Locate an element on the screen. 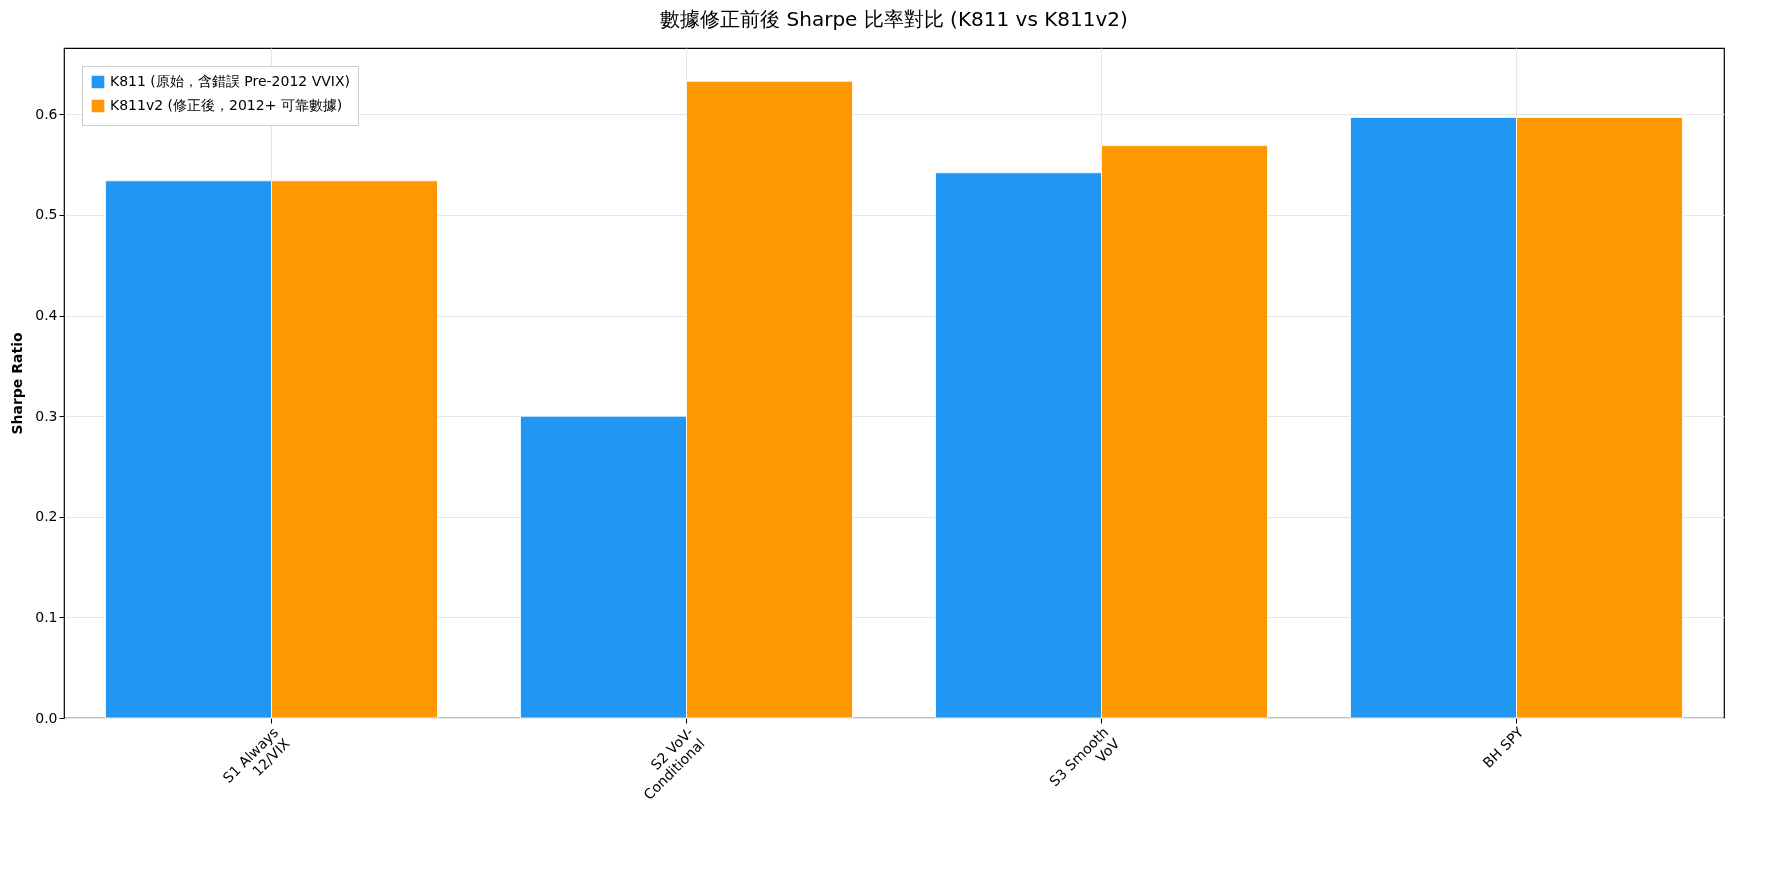 Image resolution: width=1782 pixels, height=882 pixels. y-tick-label: 0.0 is located at coordinates (46, 717).